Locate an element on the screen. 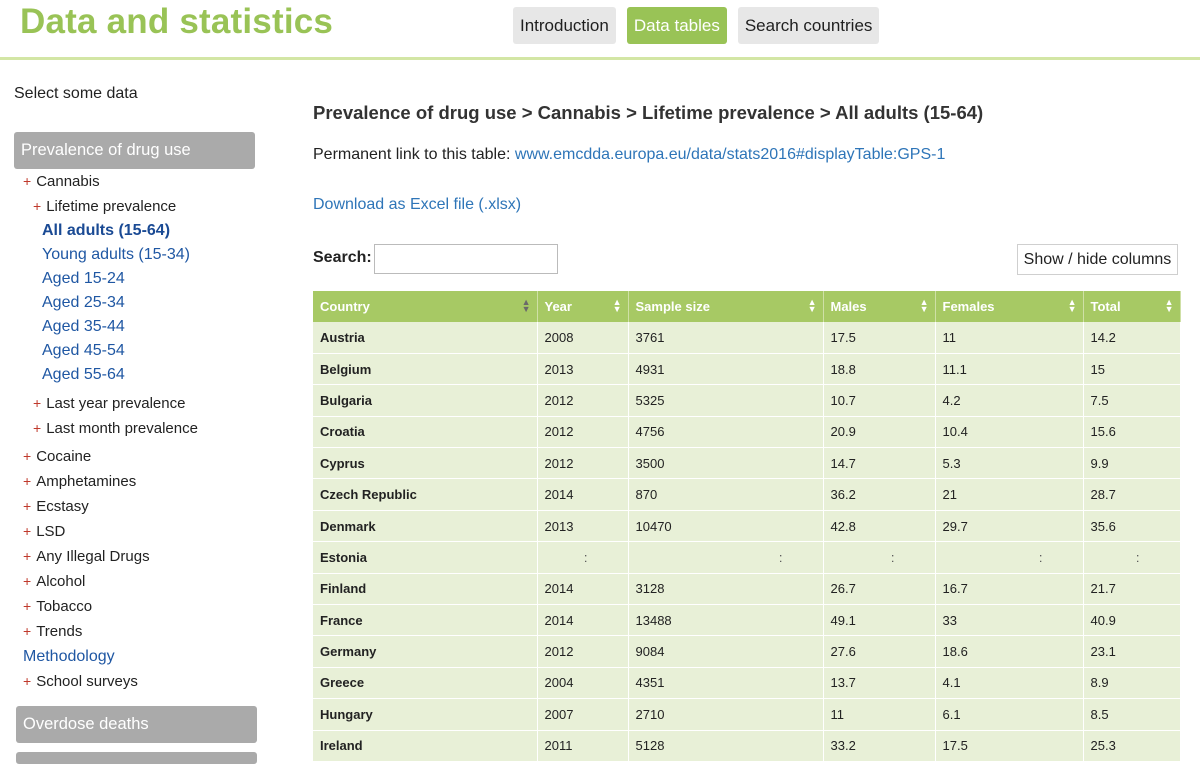  table-cell: Germany is located at coordinates (425, 651).